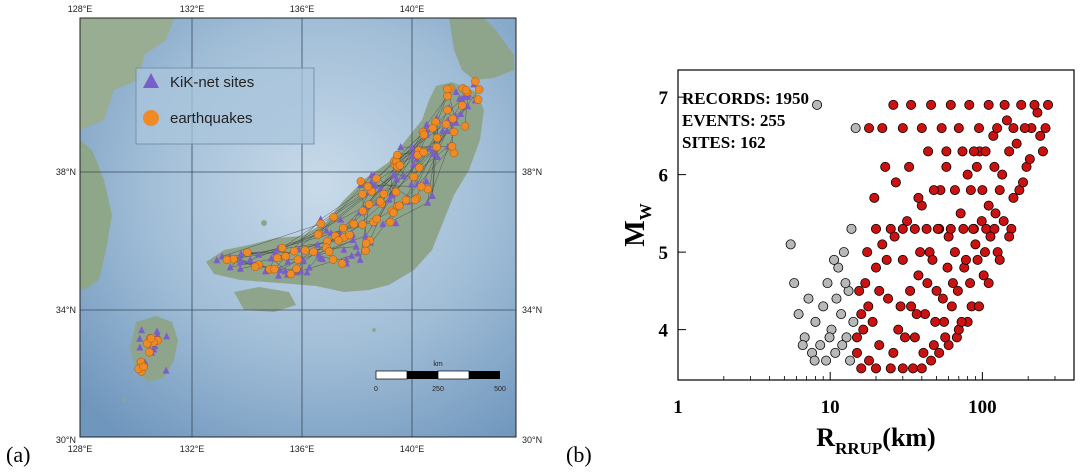 The height and width of the screenshot is (475, 1083). Describe the element at coordinates (908, 437) in the screenshot. I see `xlabel-unit: (km)` at that location.